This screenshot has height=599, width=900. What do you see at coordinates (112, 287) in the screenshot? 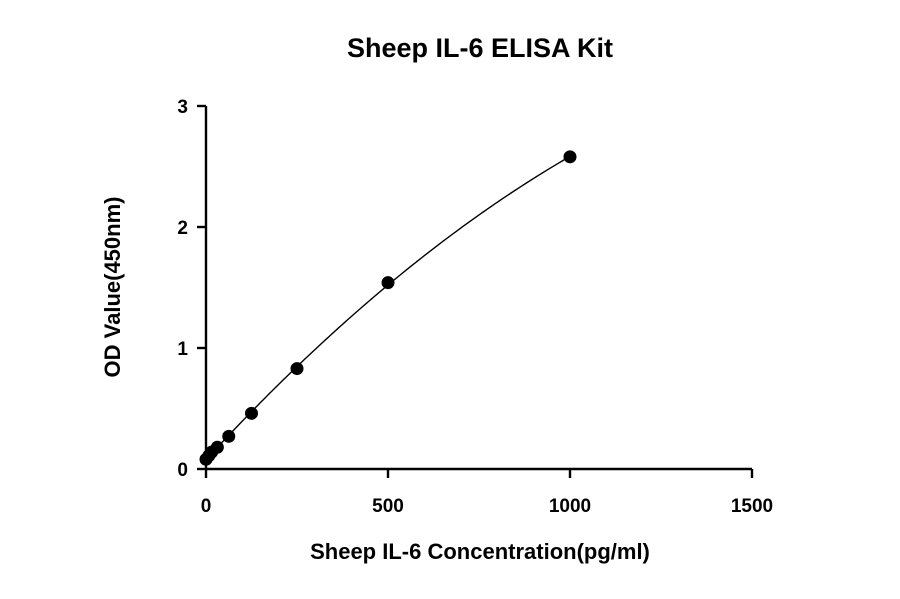
I see `y-axis-title: OD Value(450nm)` at bounding box center [112, 287].